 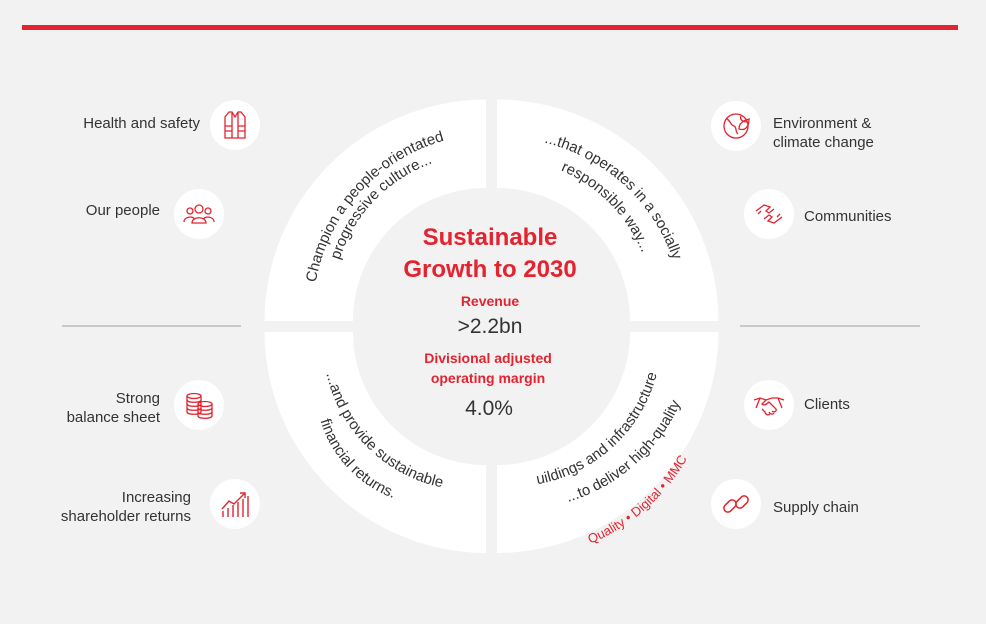 I want to click on handshake-icon, so click(x=769, y=405).